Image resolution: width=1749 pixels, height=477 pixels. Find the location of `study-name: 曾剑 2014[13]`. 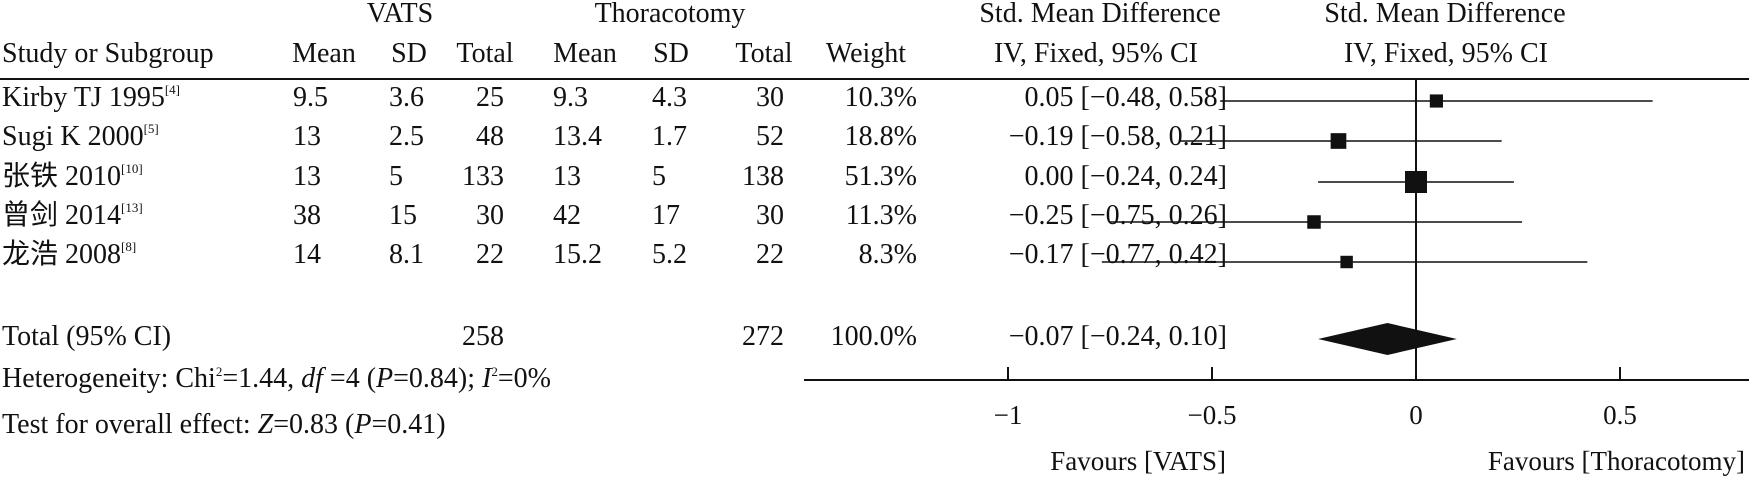

study-name: 曾剑 2014[13] is located at coordinates (72, 215).